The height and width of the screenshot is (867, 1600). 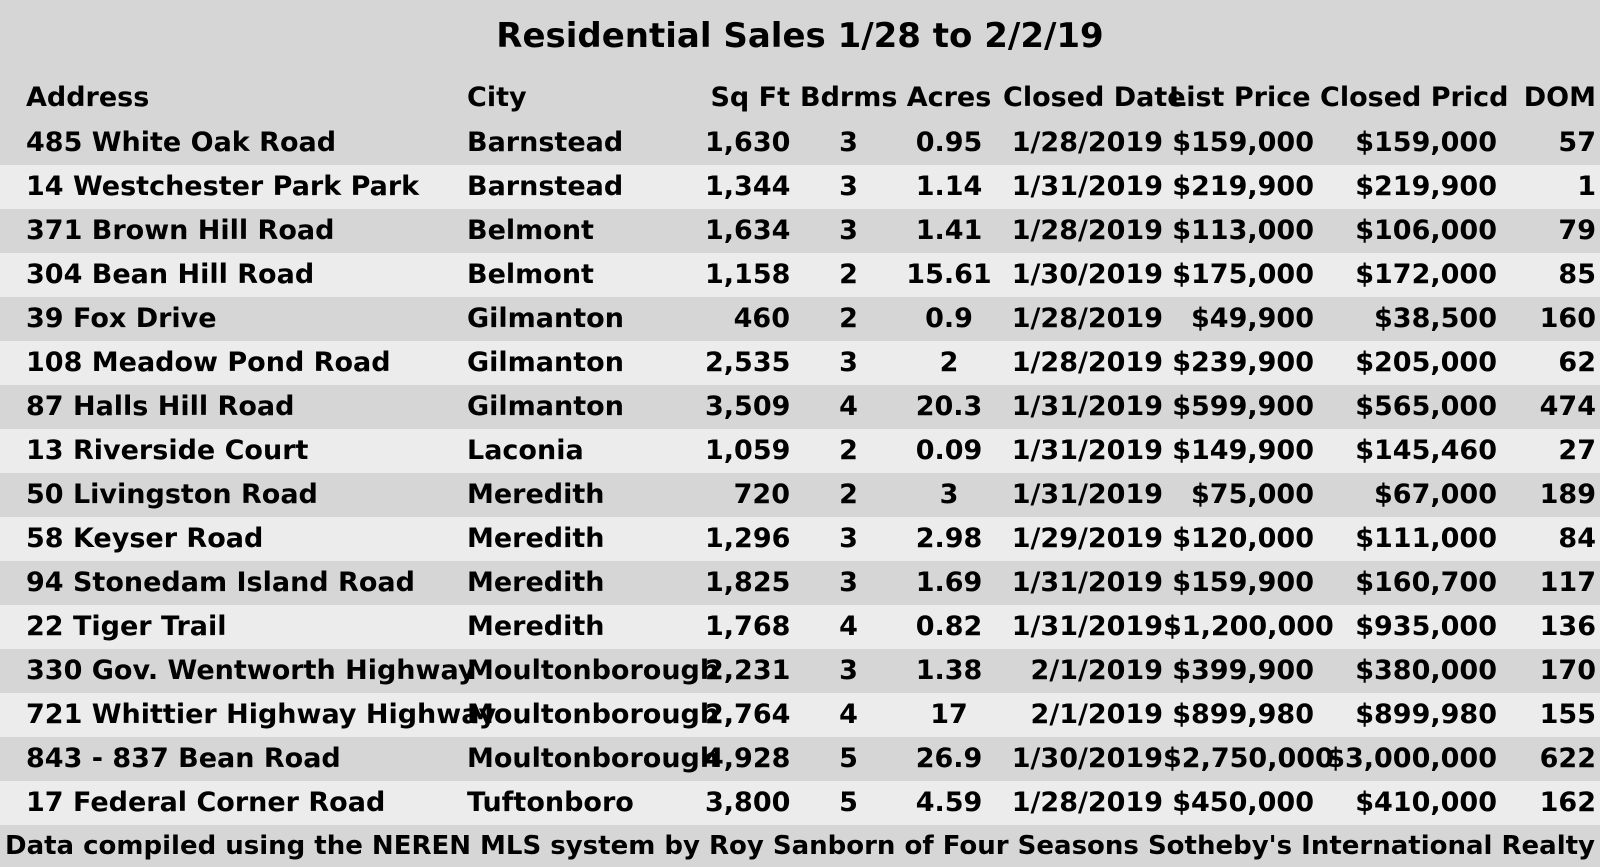 I want to click on cell-address: 58 Keyser Road, so click(x=145, y=538).